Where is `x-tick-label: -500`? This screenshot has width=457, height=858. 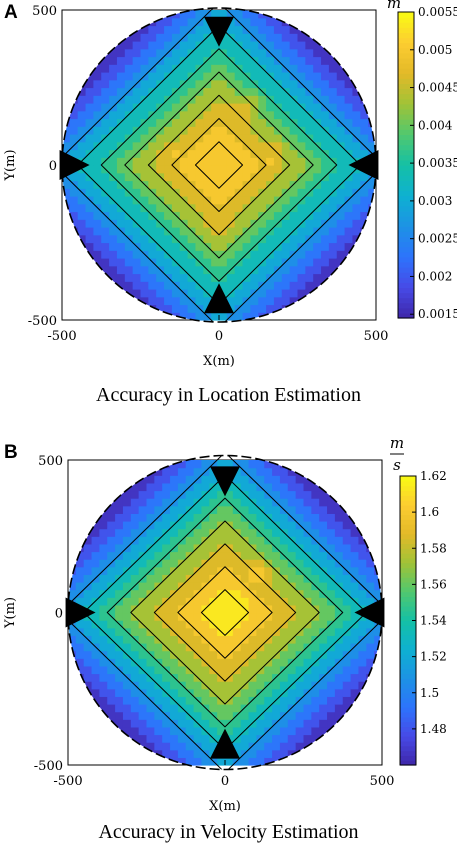
x-tick-label: -500 is located at coordinates (67, 781).